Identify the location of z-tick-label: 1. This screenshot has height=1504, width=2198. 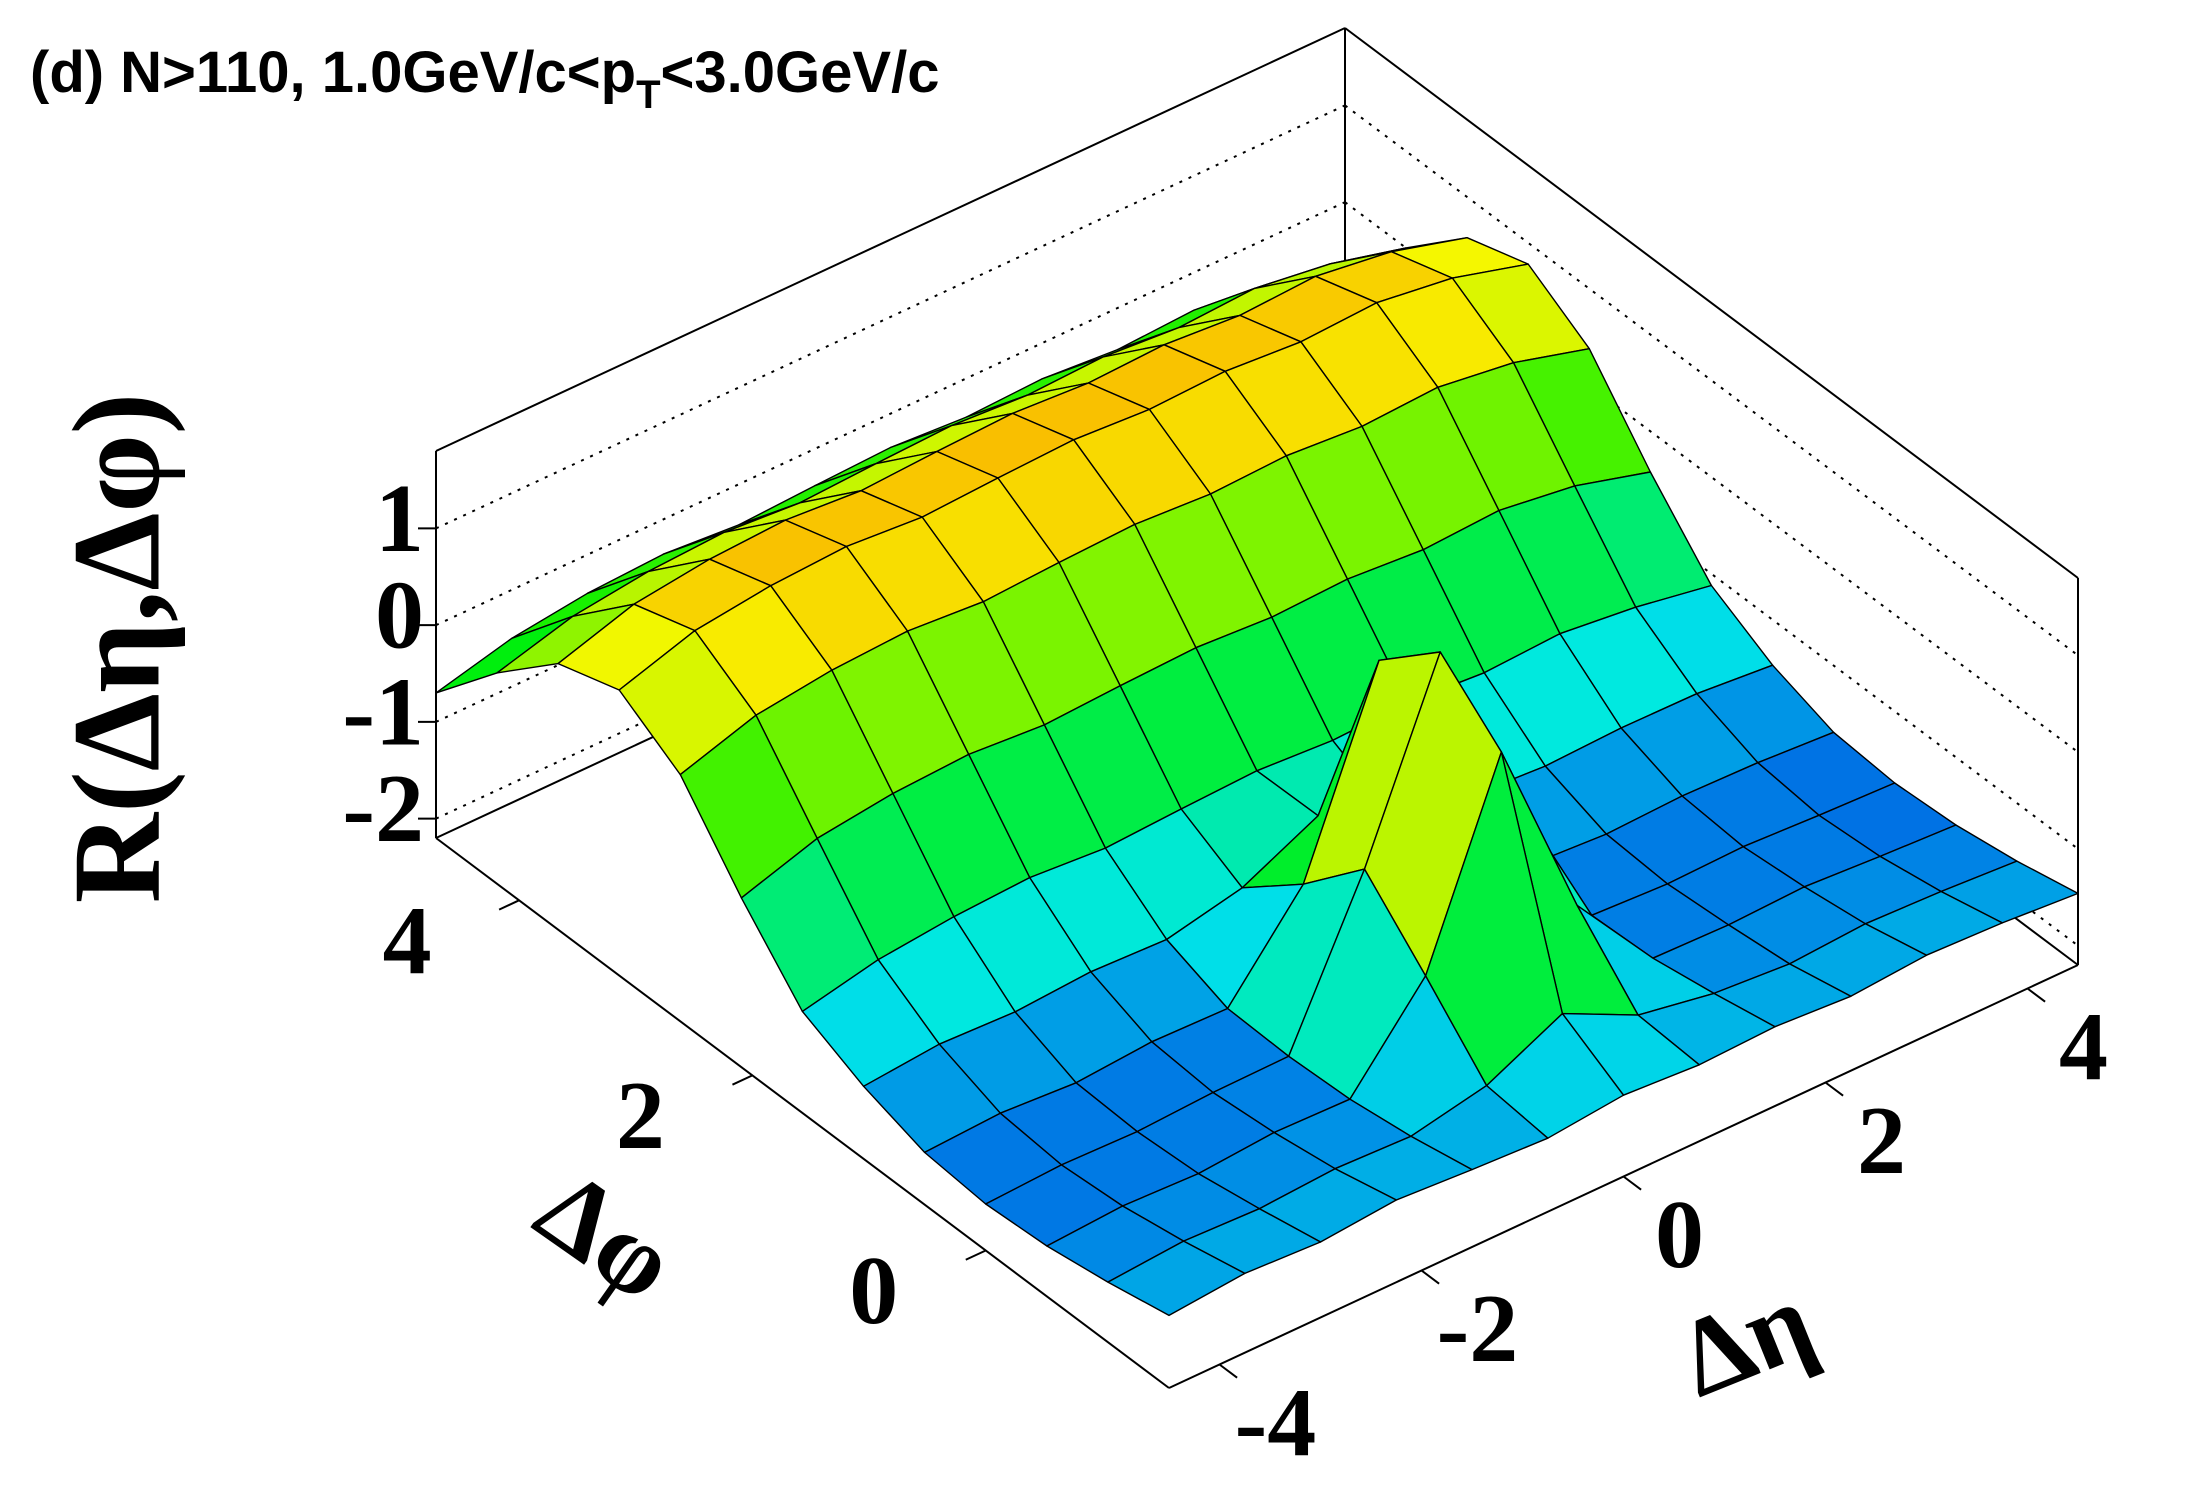
(399, 519).